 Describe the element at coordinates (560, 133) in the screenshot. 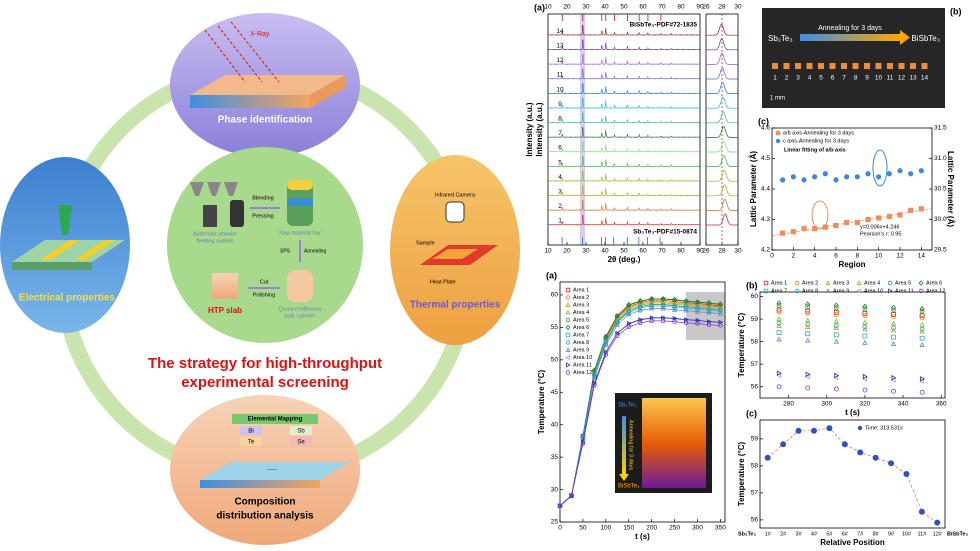

I see `series-label: 7` at that location.